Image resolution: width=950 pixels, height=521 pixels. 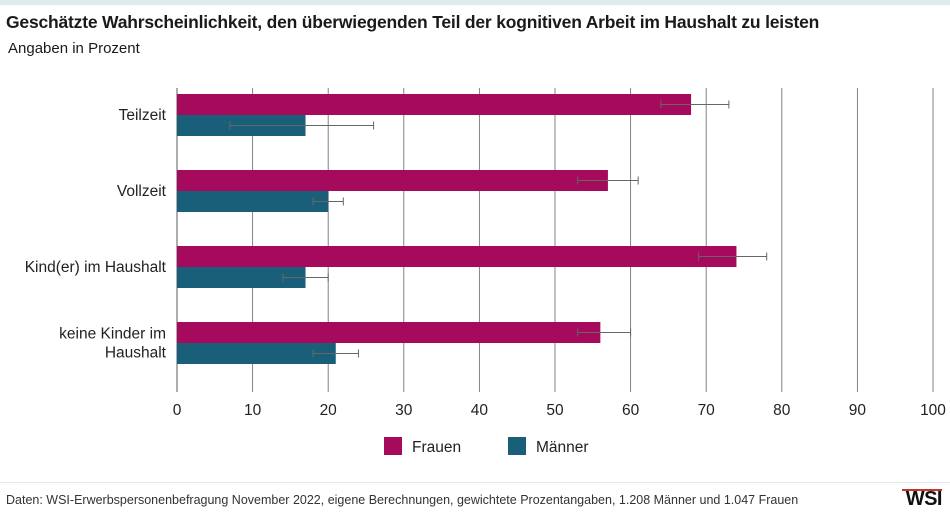 What do you see at coordinates (241, 277) in the screenshot?
I see `bar-männer-2` at bounding box center [241, 277].